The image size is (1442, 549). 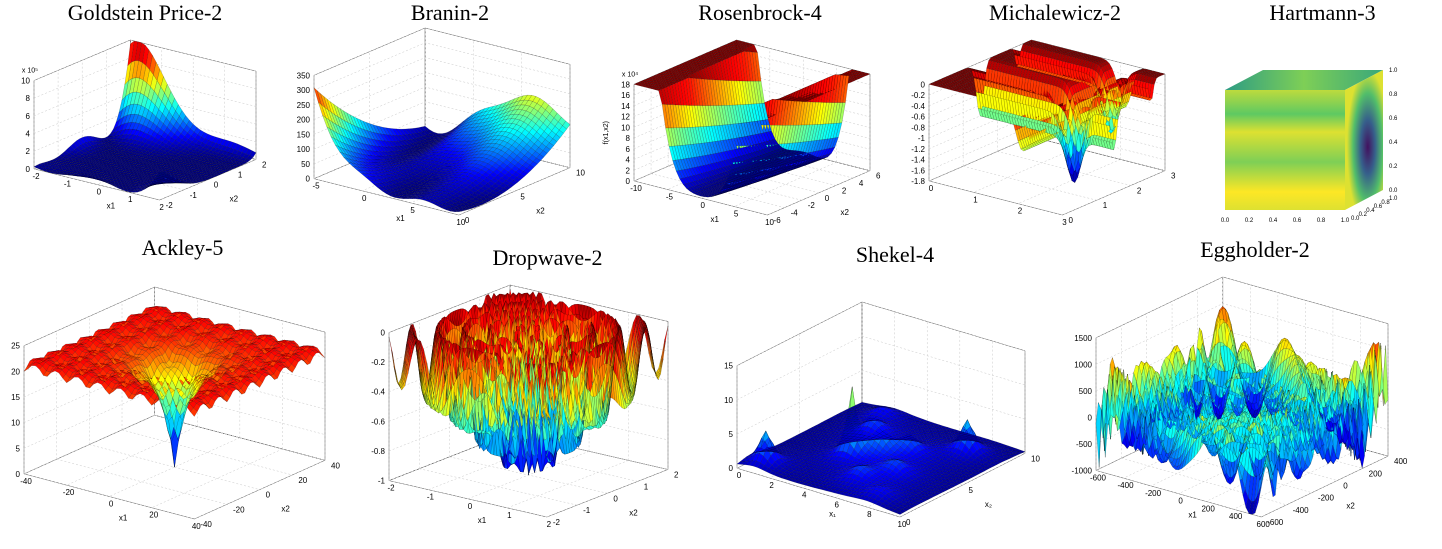 What do you see at coordinates (130, 199) in the screenshot?
I see `x-tick-label: 1` at bounding box center [130, 199].